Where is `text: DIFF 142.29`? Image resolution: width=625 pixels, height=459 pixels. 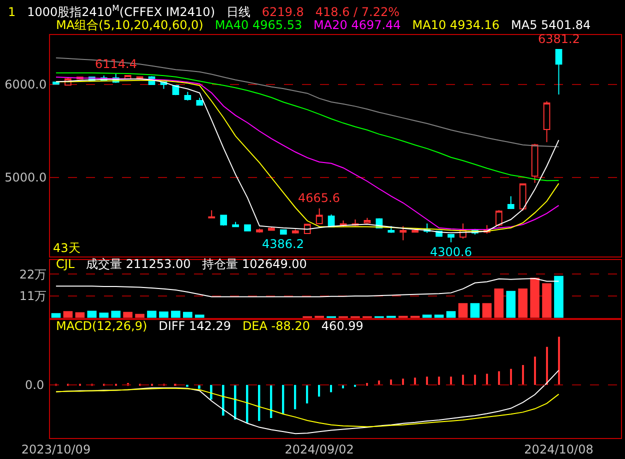 text: DIFF 142.29 is located at coordinates (194, 326).